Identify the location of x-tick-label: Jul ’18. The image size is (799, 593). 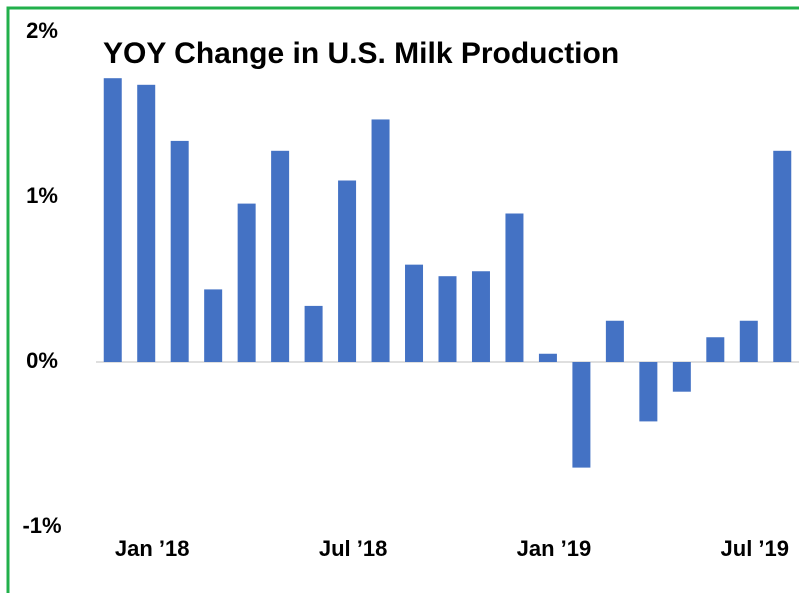
(353, 548).